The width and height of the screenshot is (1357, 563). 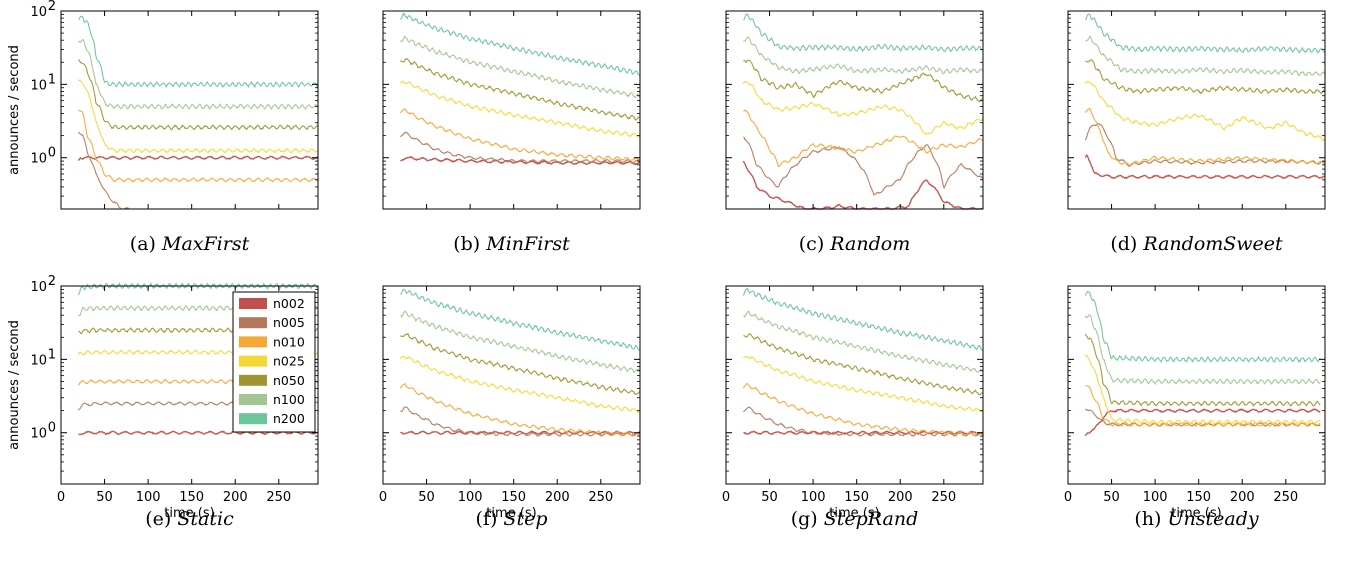 What do you see at coordinates (52, 354) in the screenshot?
I see `y-tick-exponent: 1` at bounding box center [52, 354].